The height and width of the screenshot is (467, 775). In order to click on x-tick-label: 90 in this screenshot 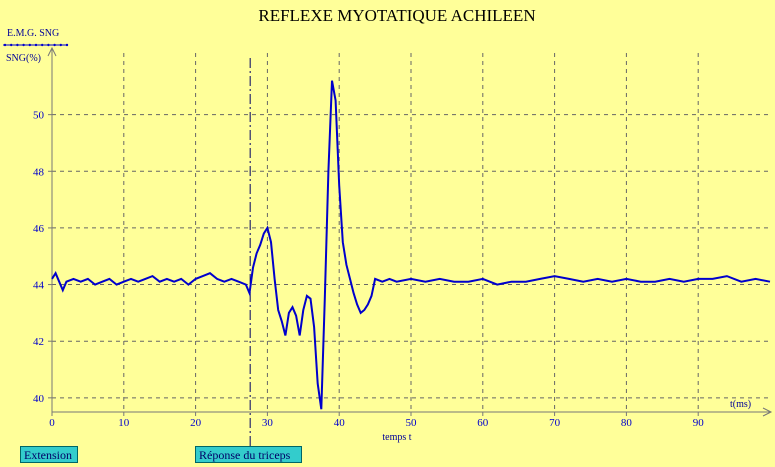, I will do `click(699, 423)`.